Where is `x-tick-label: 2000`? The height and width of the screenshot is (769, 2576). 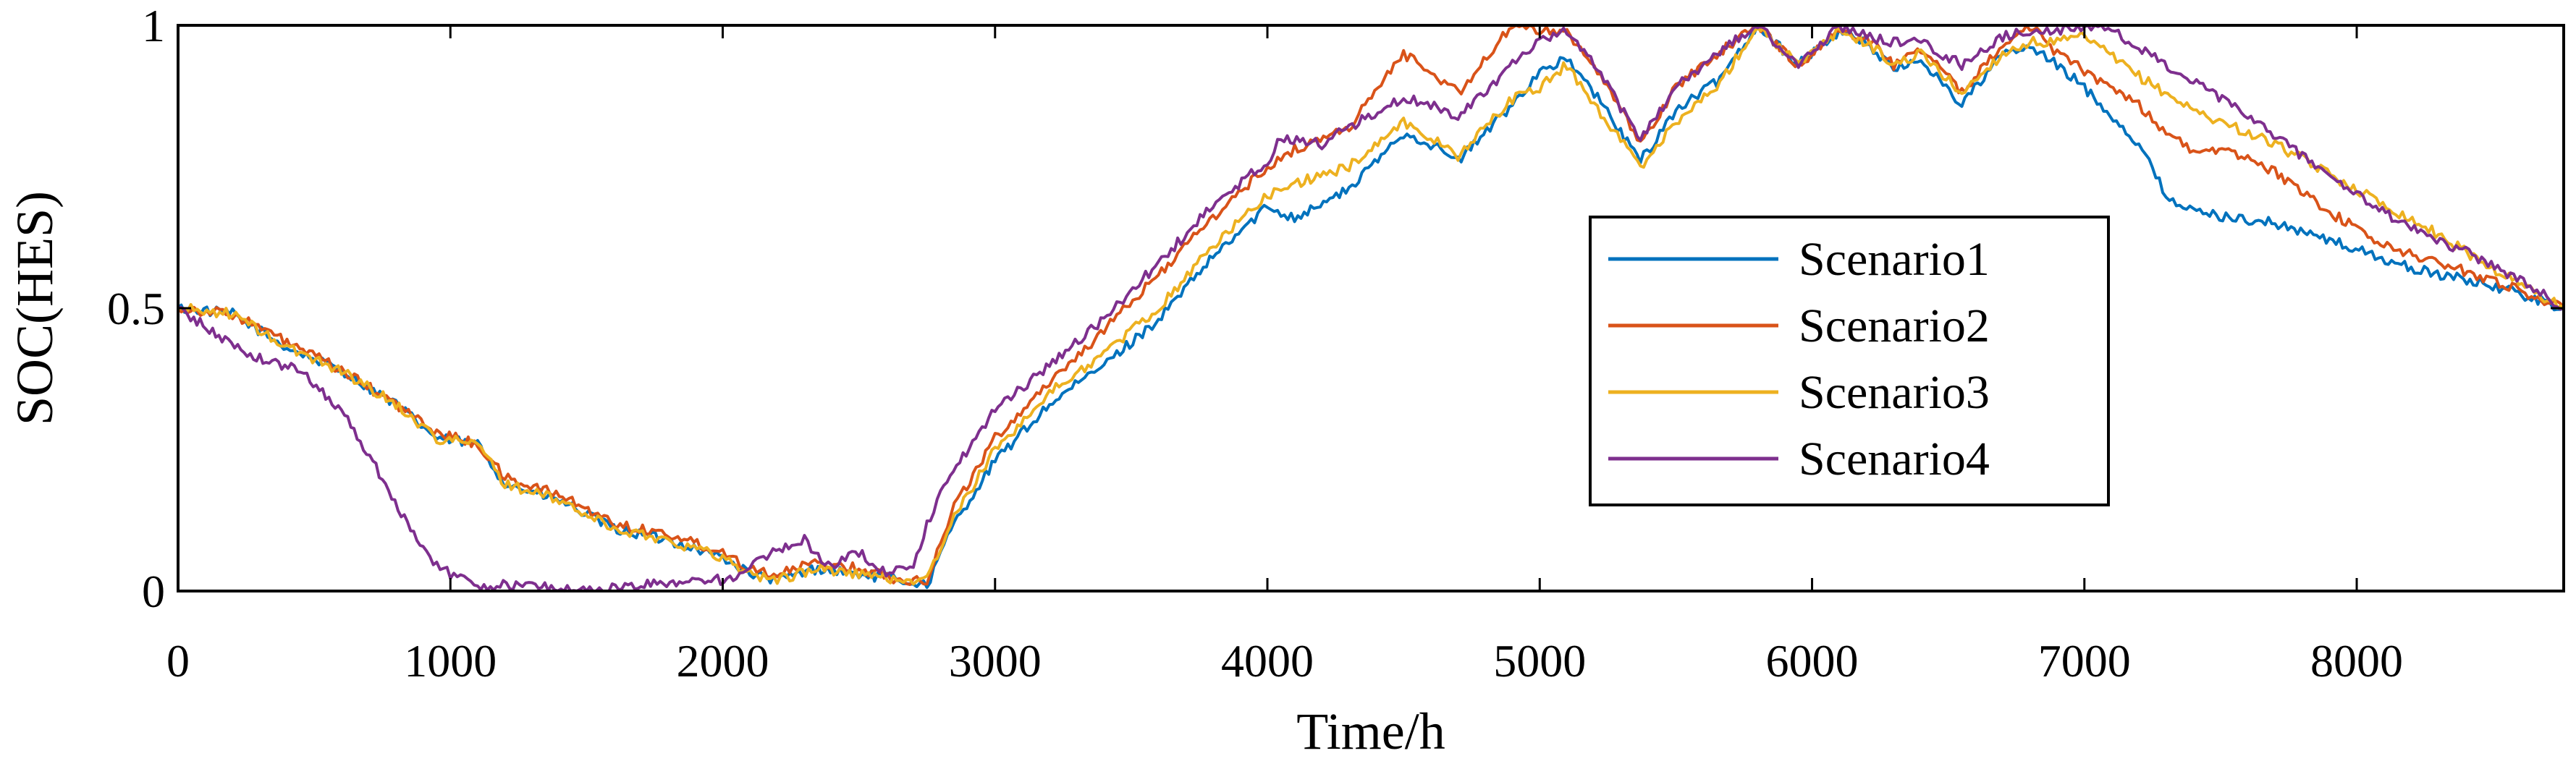
x-tick-label: 2000 is located at coordinates (723, 661).